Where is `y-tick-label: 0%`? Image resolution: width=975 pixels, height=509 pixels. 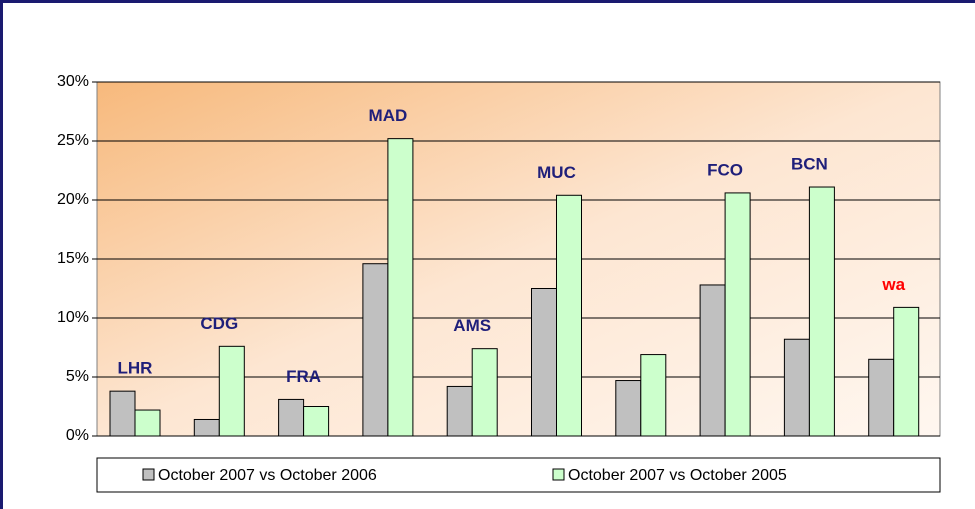 y-tick-label: 0% is located at coordinates (77, 435).